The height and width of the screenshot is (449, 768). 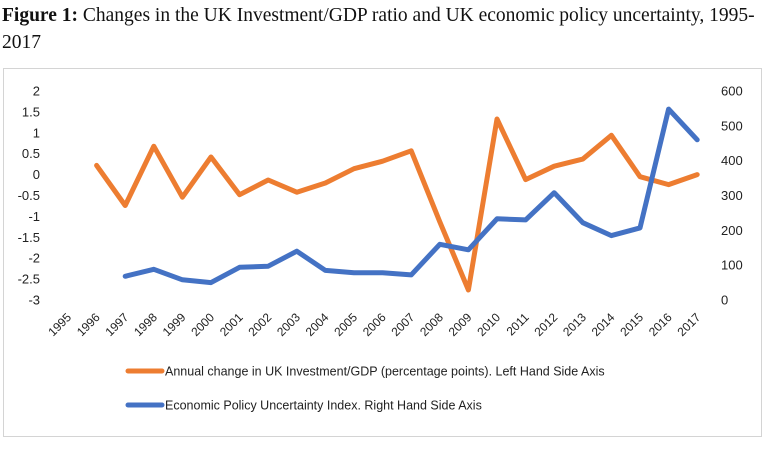 What do you see at coordinates (574, 324) in the screenshot?
I see `x-axis-tick-label: 2013` at bounding box center [574, 324].